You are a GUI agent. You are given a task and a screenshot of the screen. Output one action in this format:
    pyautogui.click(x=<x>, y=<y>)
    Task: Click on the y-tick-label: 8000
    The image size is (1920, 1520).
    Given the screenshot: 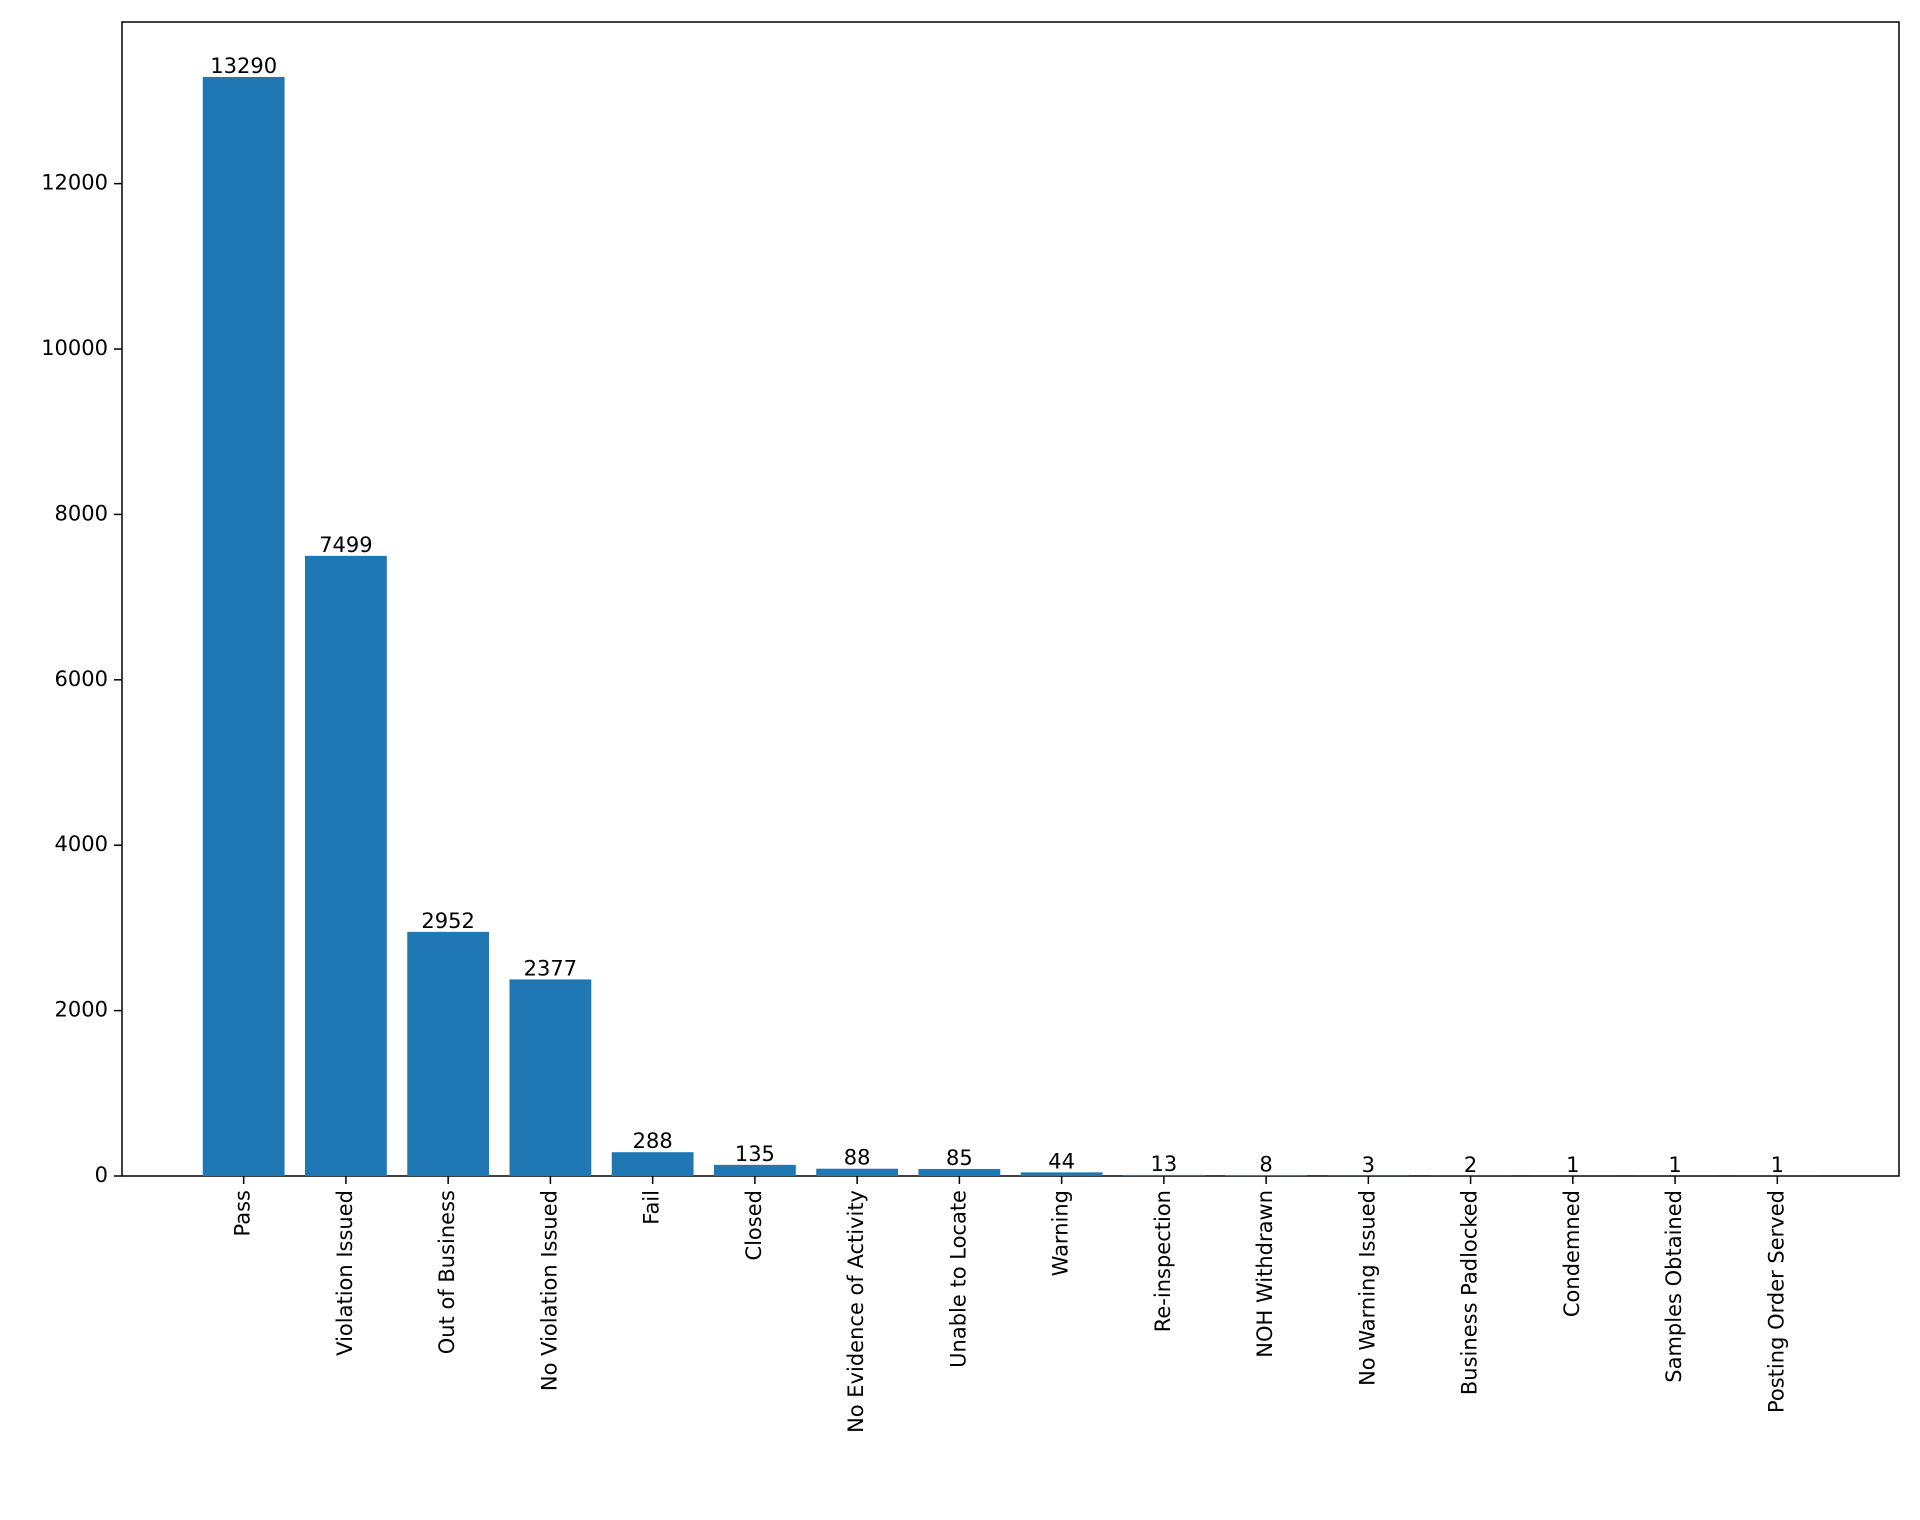 What is the action you would take?
    pyautogui.click(x=81, y=513)
    